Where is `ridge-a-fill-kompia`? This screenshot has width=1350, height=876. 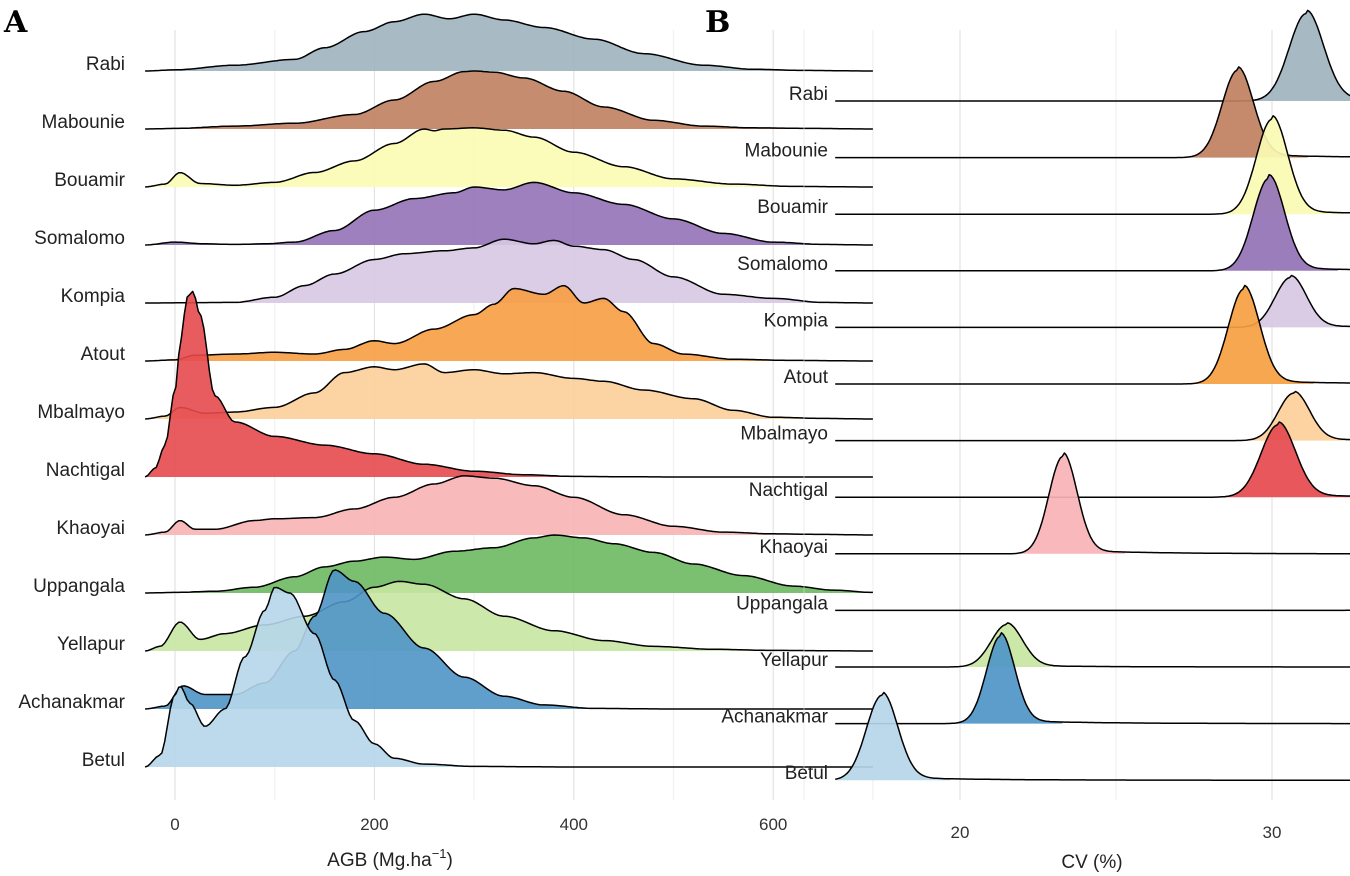
ridge-a-fill-kompia is located at coordinates (509, 271).